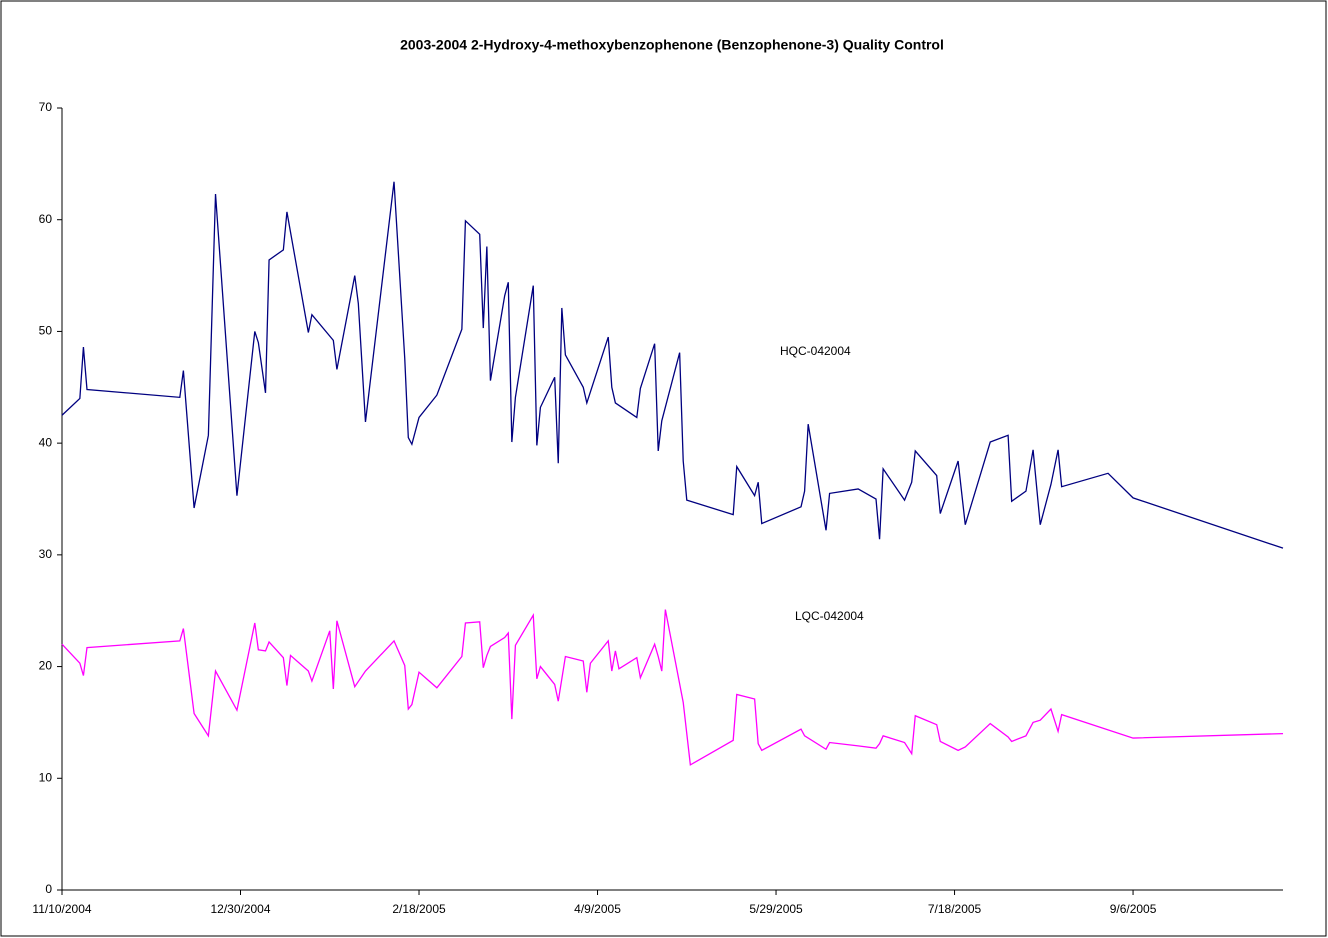 The image size is (1328, 938). What do you see at coordinates (955, 909) in the screenshot?
I see `x-tick-label: 7/18/2005` at bounding box center [955, 909].